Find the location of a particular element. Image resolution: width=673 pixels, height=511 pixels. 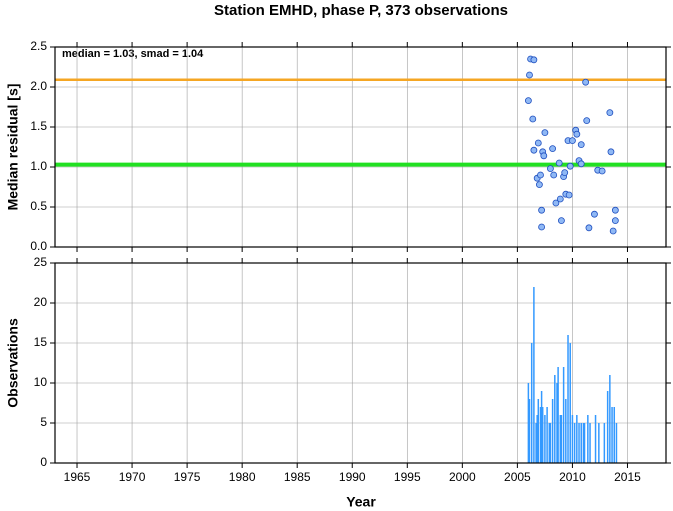

x-tick-label: 1995 is located at coordinates (407, 477).